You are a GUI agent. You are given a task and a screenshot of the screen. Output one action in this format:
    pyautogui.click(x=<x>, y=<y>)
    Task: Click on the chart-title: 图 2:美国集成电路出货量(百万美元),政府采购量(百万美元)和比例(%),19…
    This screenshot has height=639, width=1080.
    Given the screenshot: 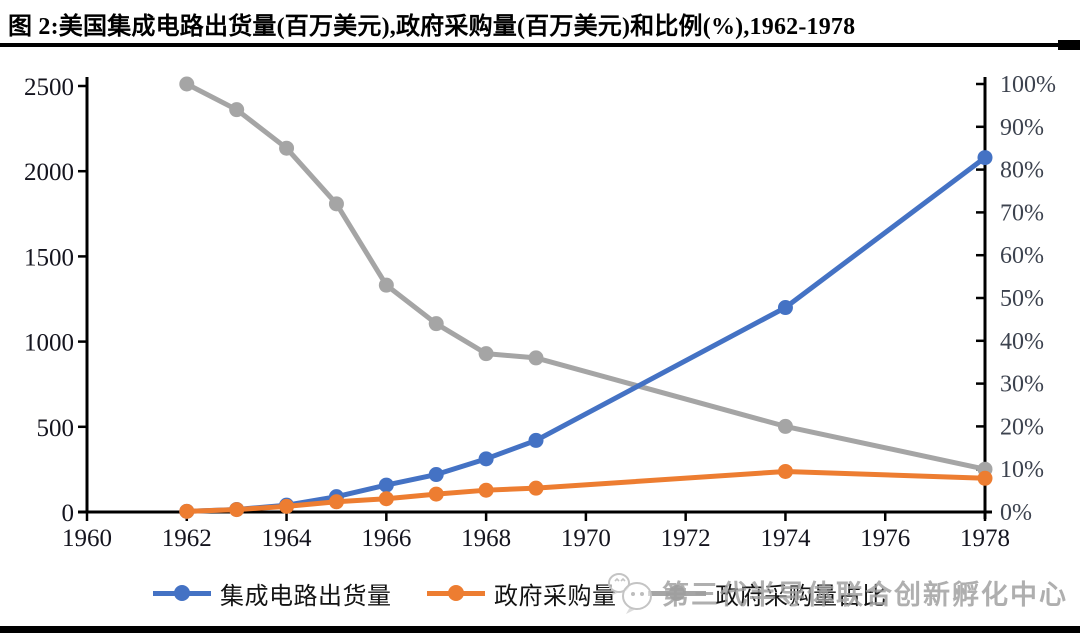 What is the action you would take?
    pyautogui.click(x=432, y=27)
    